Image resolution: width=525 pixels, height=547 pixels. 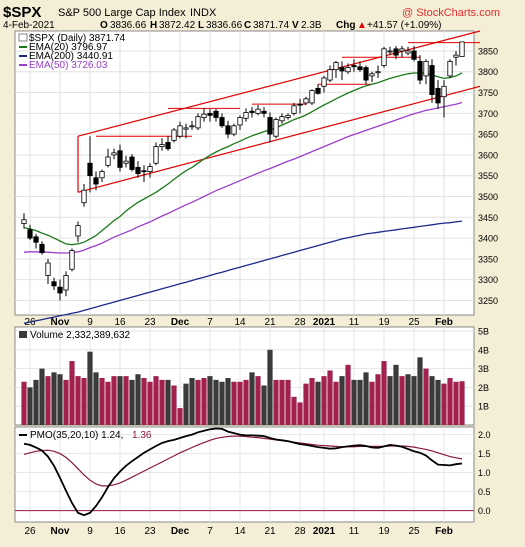 I want to click on x-tick-label-bottom: 23, so click(x=150, y=531).